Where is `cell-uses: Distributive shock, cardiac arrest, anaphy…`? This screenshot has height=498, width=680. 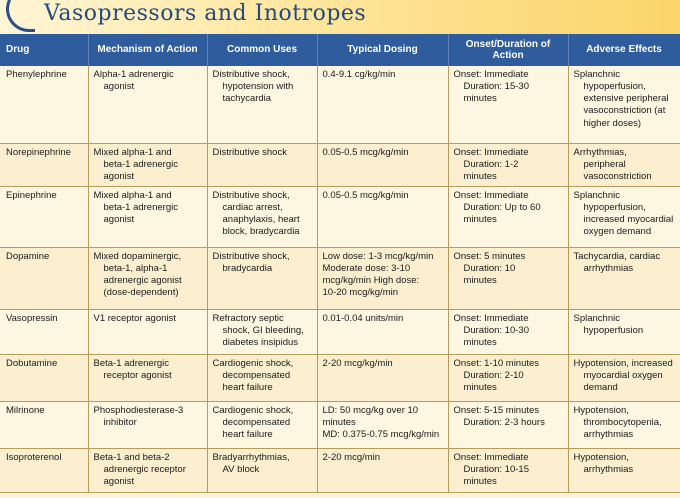 cell-uses: Distributive shock, cardiac arrest, anaphy… is located at coordinates (262, 217).